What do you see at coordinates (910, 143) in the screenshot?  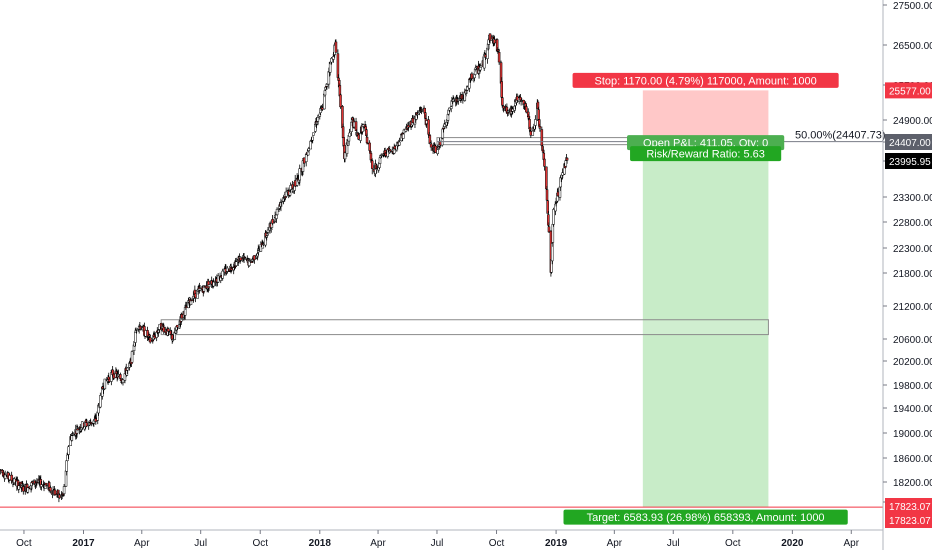 I see `price-tag: 24407.00` at bounding box center [910, 143].